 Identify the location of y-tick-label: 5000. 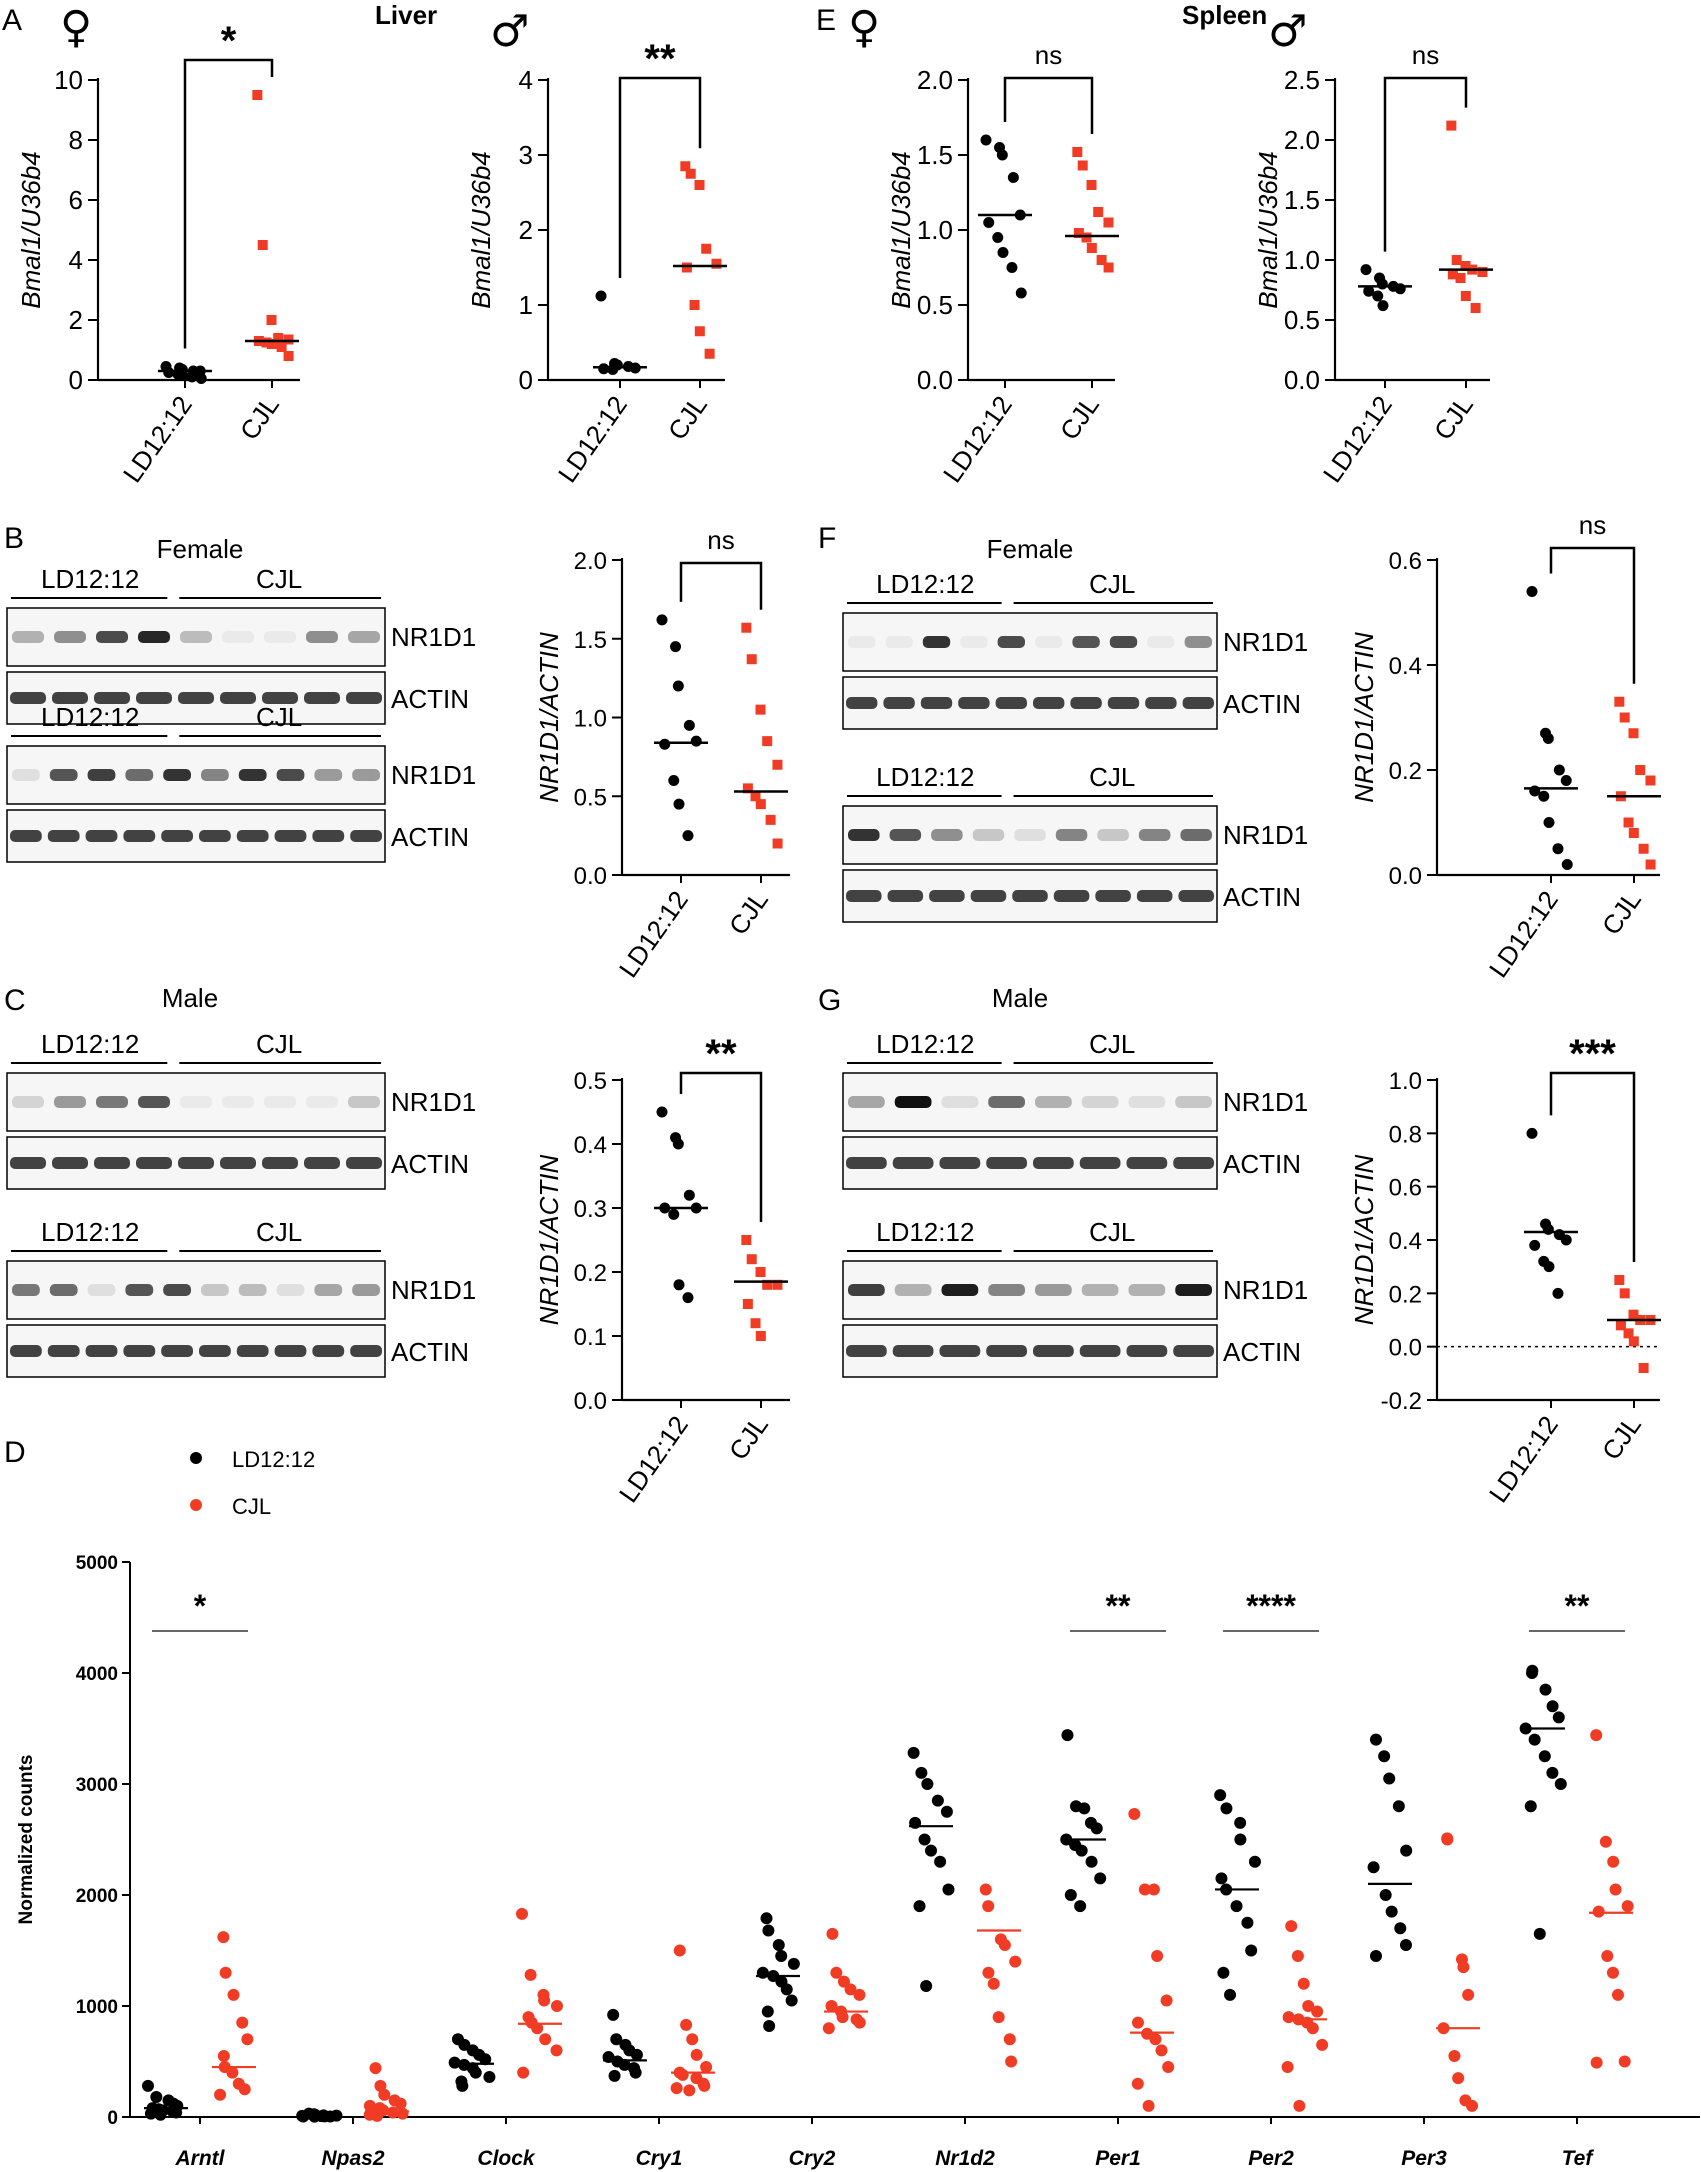
(97, 1563).